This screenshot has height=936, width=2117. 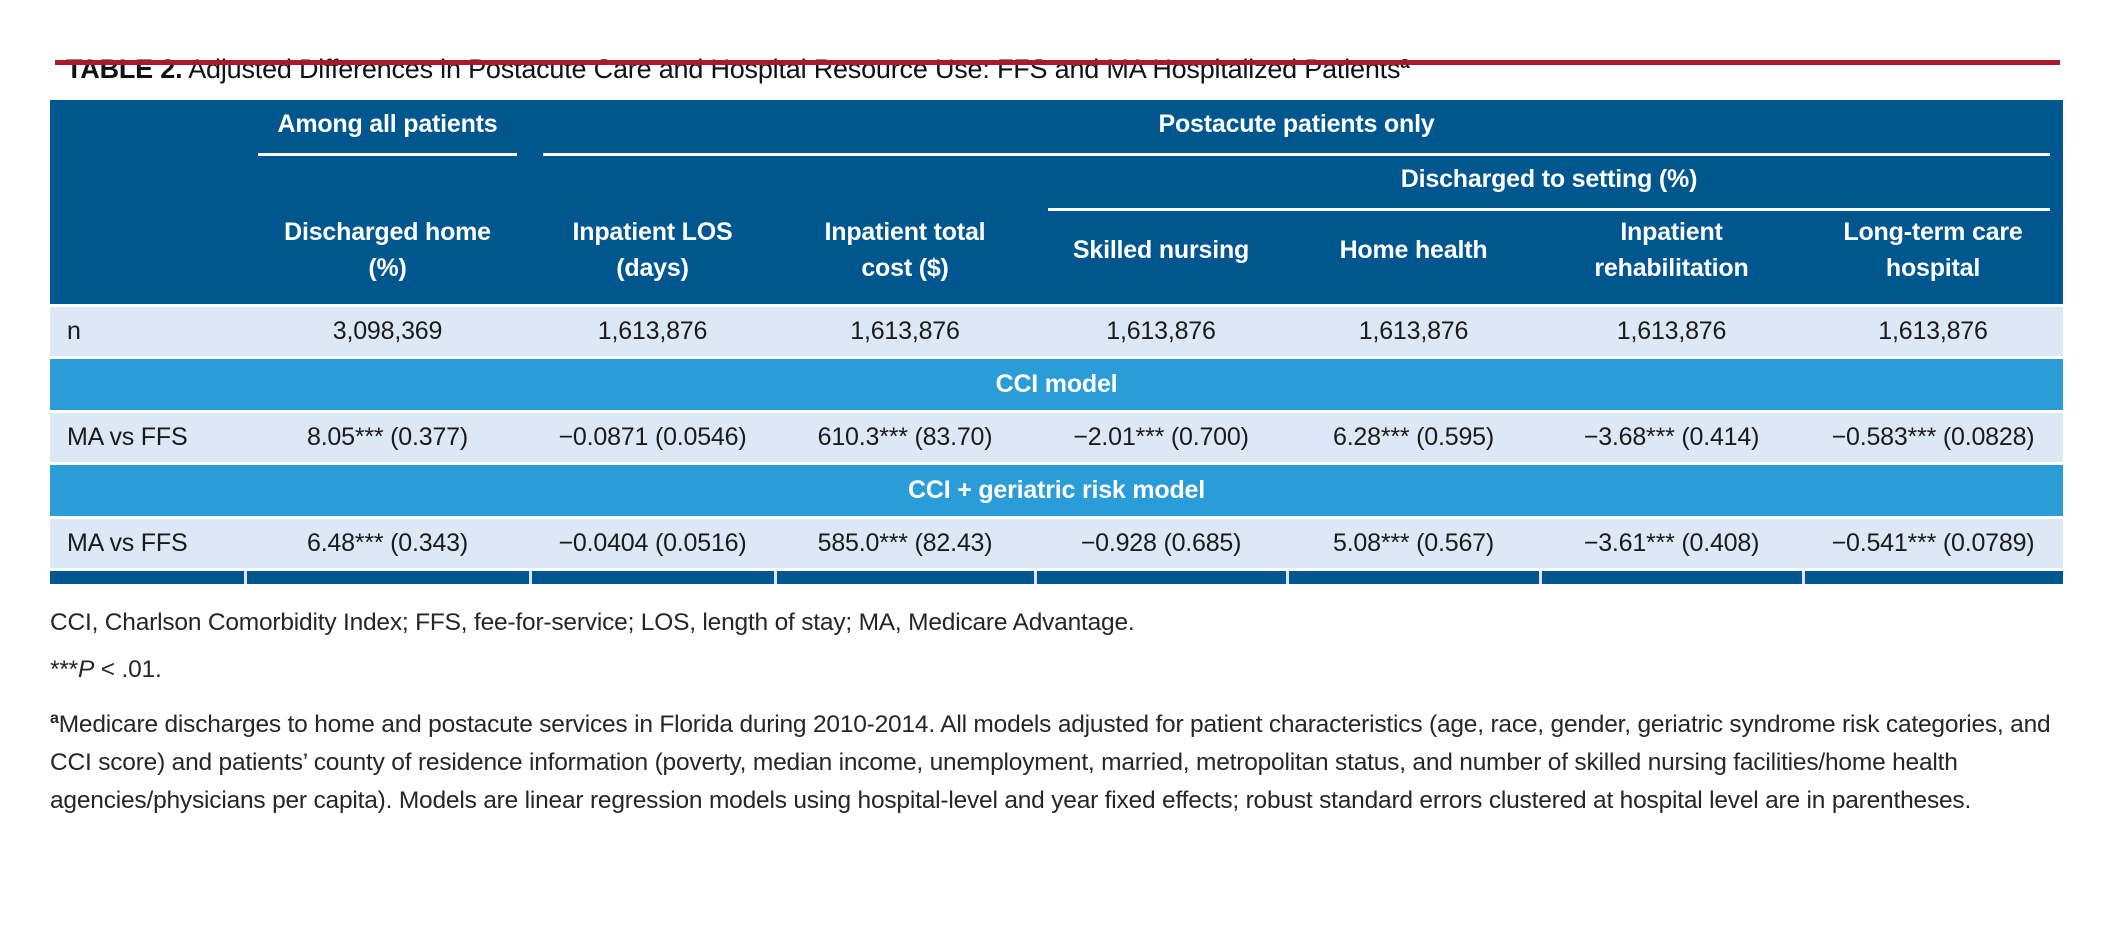 What do you see at coordinates (54, 718) in the screenshot?
I see `footnote-marker: a` at bounding box center [54, 718].